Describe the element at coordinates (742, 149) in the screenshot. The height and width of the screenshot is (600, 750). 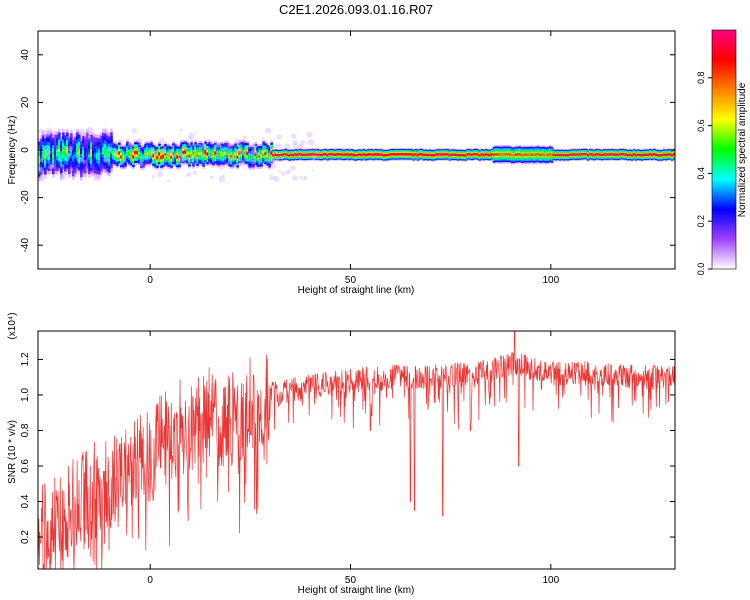
I see `colorbar-label: Normalized spectral amplitude` at that location.